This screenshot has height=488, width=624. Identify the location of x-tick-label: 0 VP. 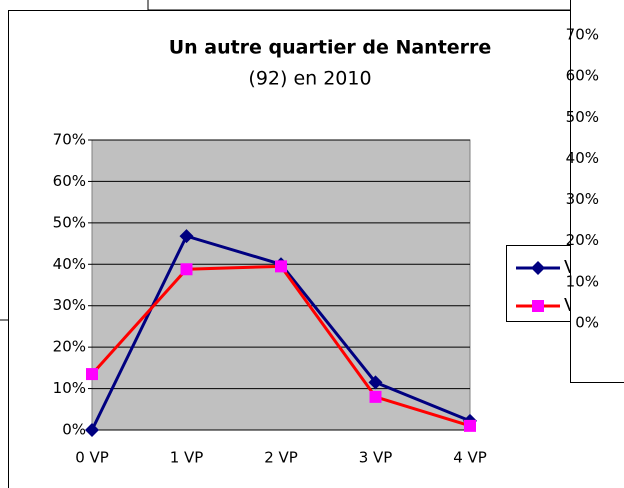
(92, 458).